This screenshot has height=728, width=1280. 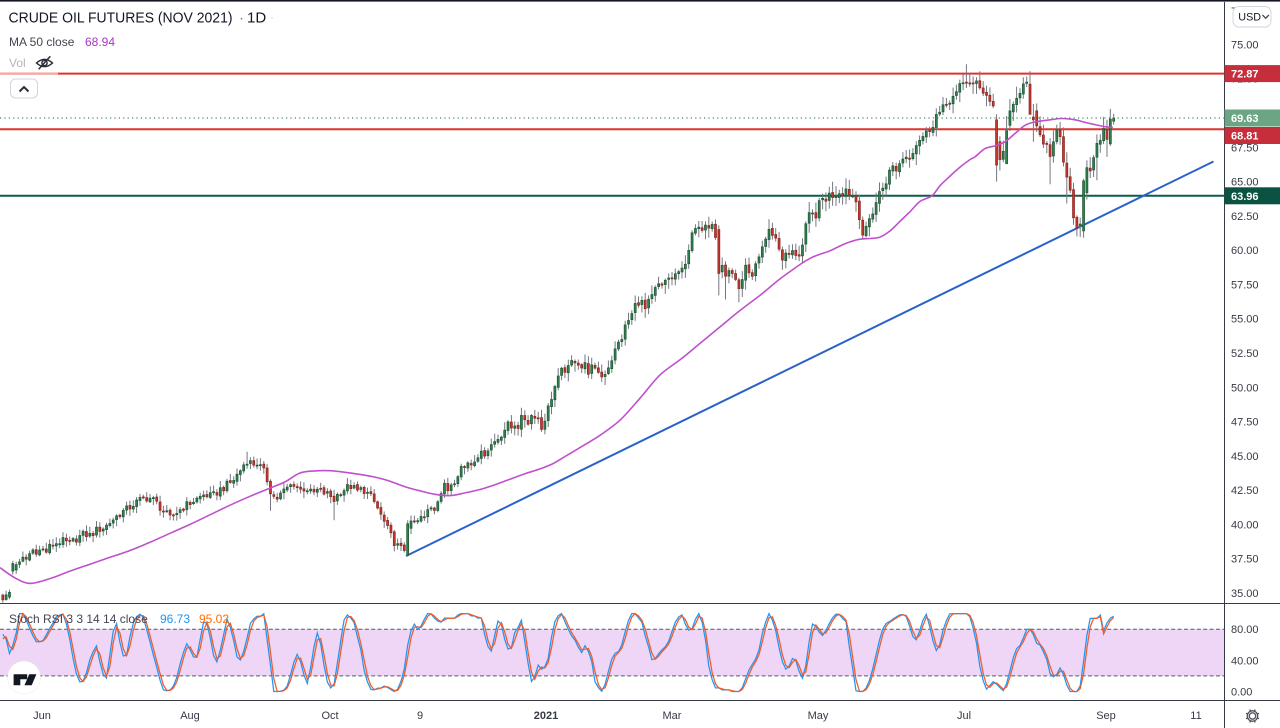 I want to click on svg-text: 11, so click(x=1195, y=716).